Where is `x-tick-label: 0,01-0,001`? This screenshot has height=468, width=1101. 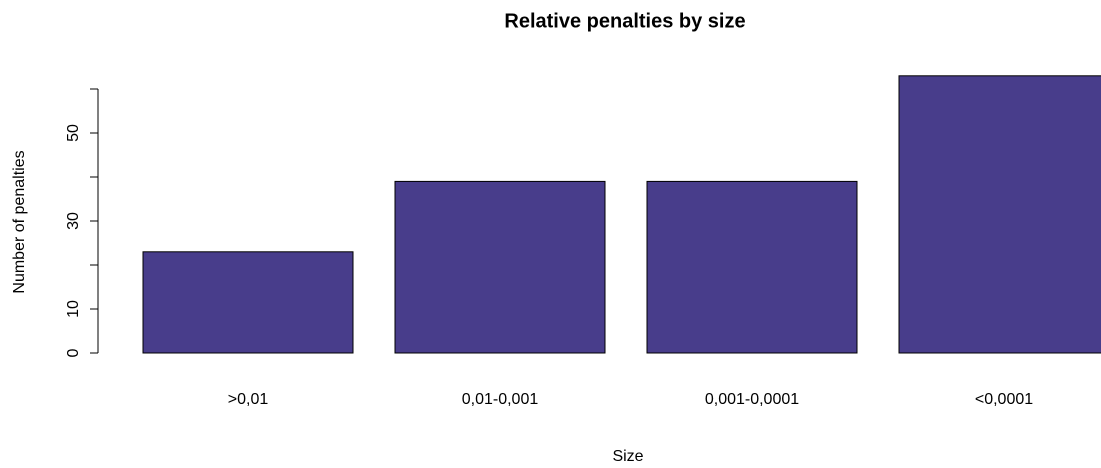
x-tick-label: 0,01-0,001 is located at coordinates (500, 399).